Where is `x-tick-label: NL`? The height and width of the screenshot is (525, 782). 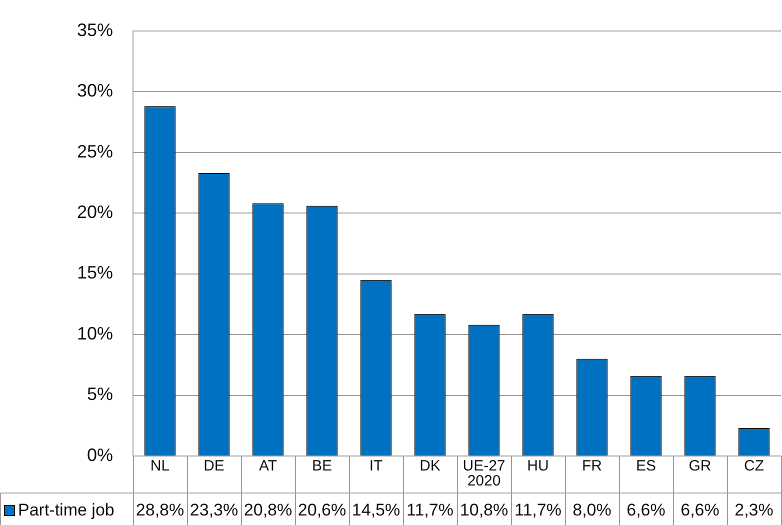 x-tick-label: NL is located at coordinates (160, 466).